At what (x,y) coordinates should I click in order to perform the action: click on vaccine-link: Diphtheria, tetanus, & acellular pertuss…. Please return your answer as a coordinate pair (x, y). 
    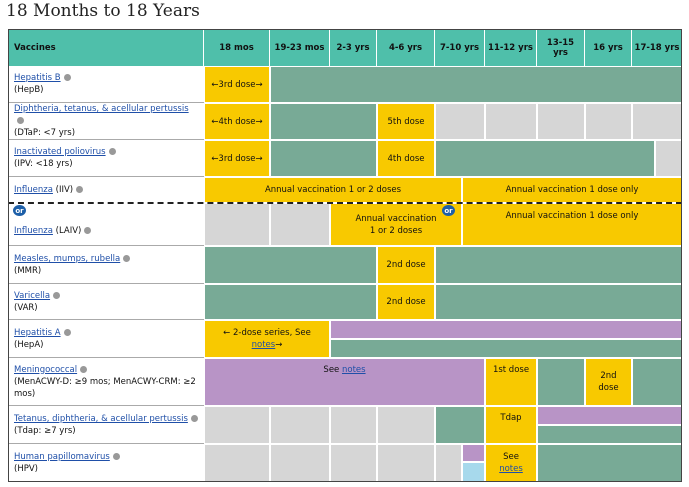
    Looking at the image, I should click on (101, 109).